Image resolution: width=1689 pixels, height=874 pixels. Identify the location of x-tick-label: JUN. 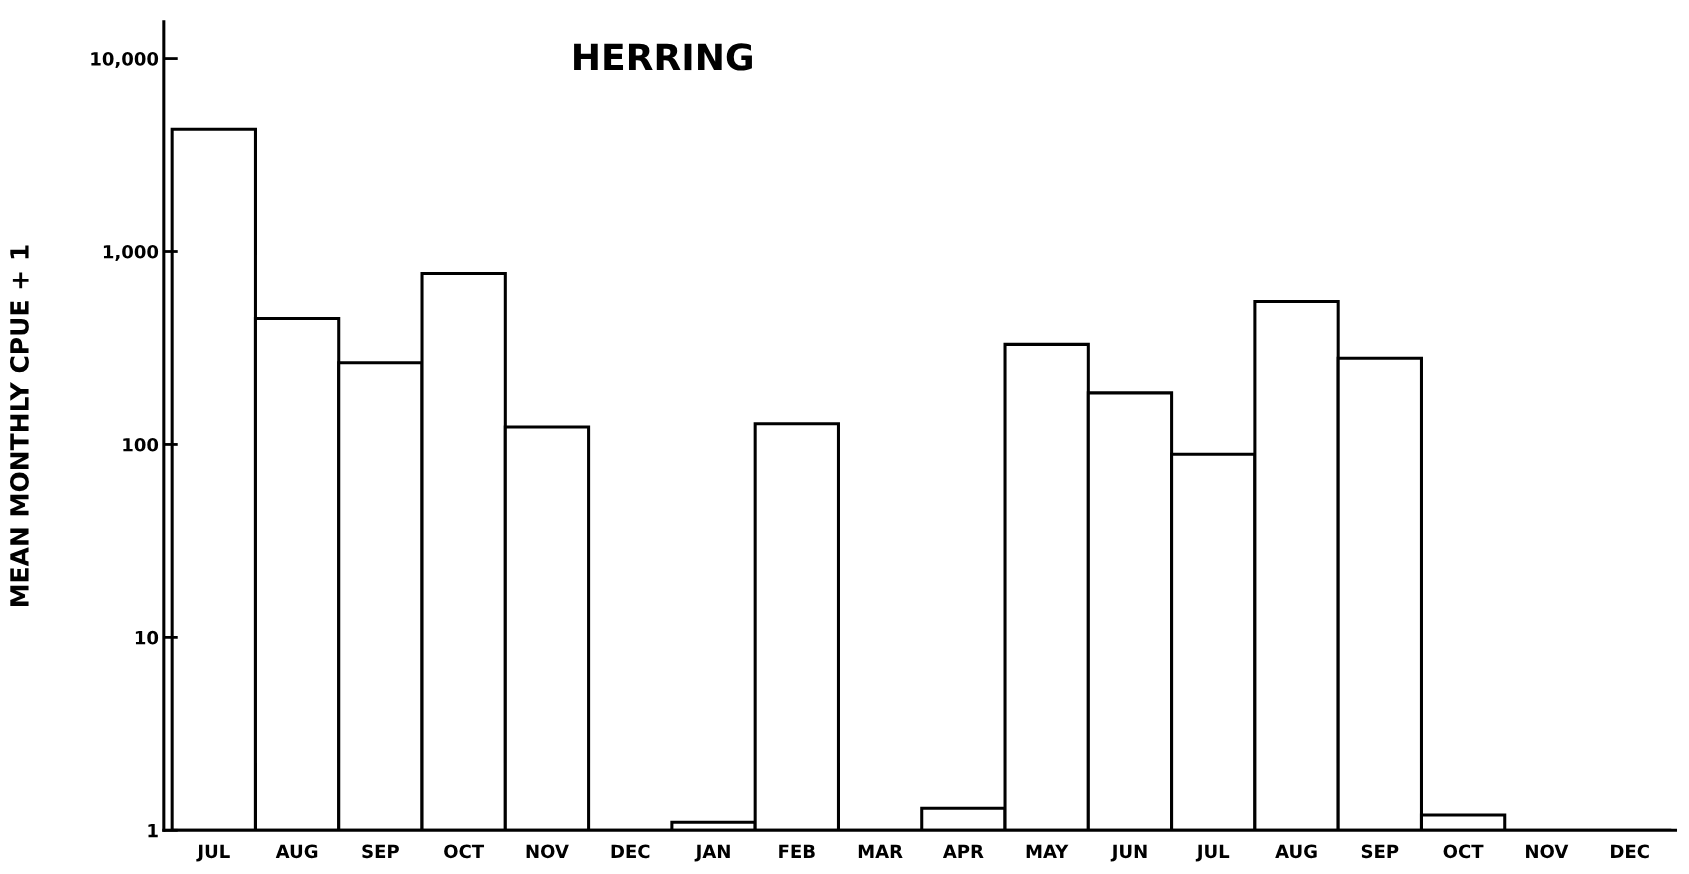
(1128, 853).